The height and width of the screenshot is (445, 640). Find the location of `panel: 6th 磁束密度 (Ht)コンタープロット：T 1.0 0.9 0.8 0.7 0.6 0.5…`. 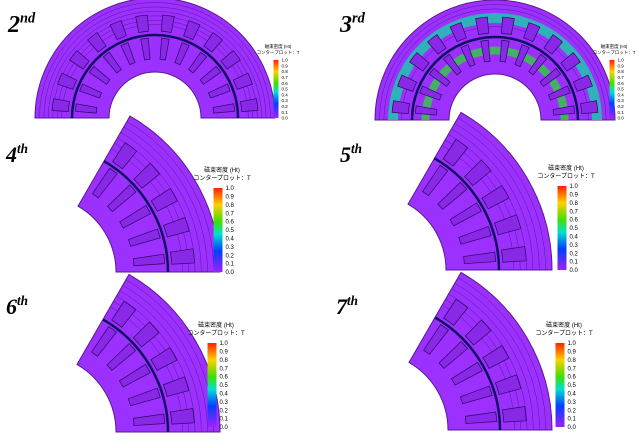

panel: 6th 磁束密度 (Ht)コンタープロット：T 1.0 0.9 0.8 0.7 0.6 0.5… is located at coordinates (125, 353).